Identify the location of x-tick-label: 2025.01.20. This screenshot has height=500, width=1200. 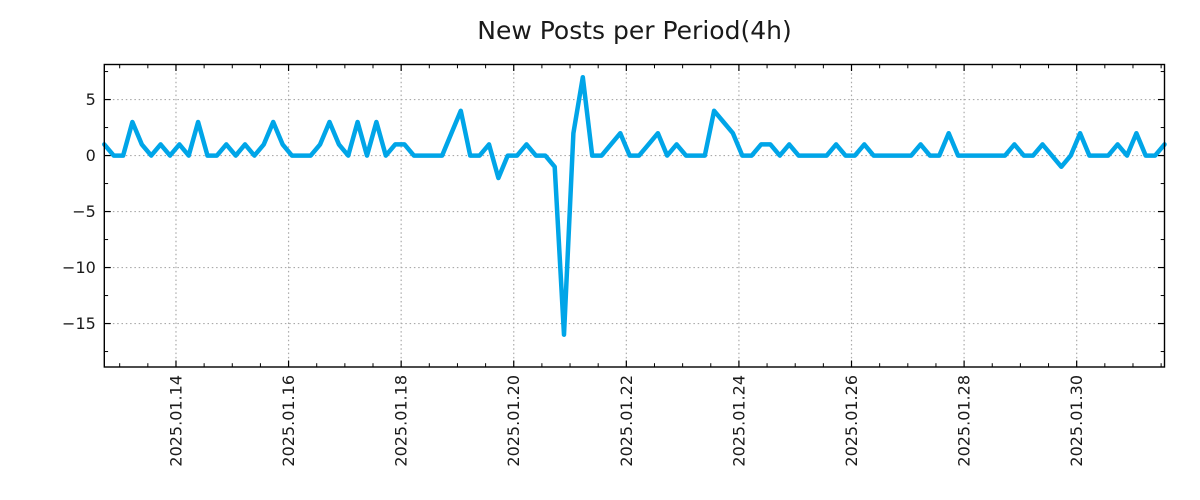
(513, 421).